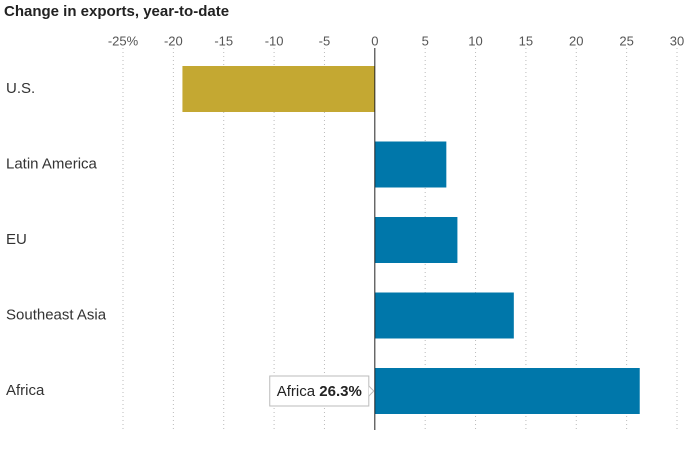 The height and width of the screenshot is (456, 695). What do you see at coordinates (576, 40) in the screenshot?
I see `x-tick-label: 20` at bounding box center [576, 40].